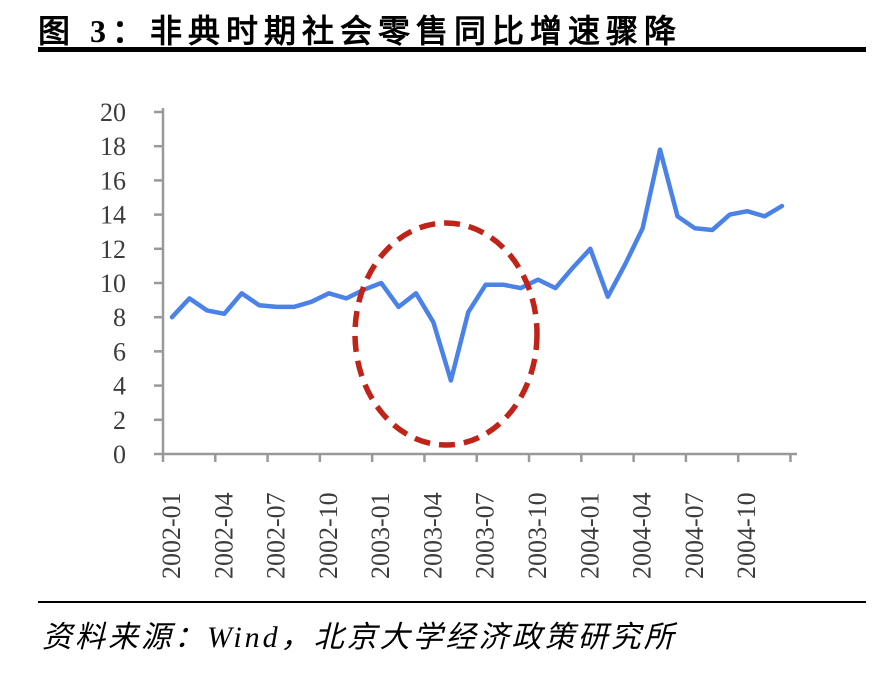  I want to click on figure-title: 图 3：非典时期社会零售同比增速骤降, so click(360, 31).